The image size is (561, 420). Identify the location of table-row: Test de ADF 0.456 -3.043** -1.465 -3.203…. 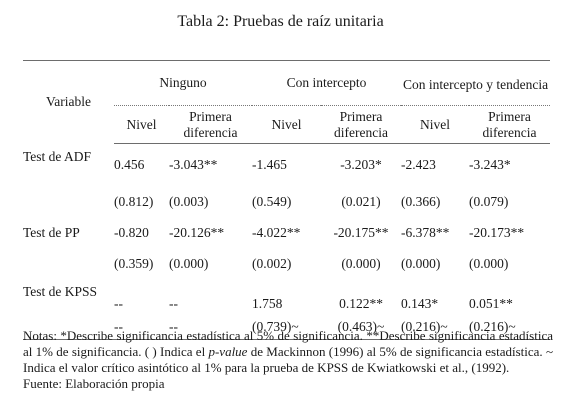
(286, 165).